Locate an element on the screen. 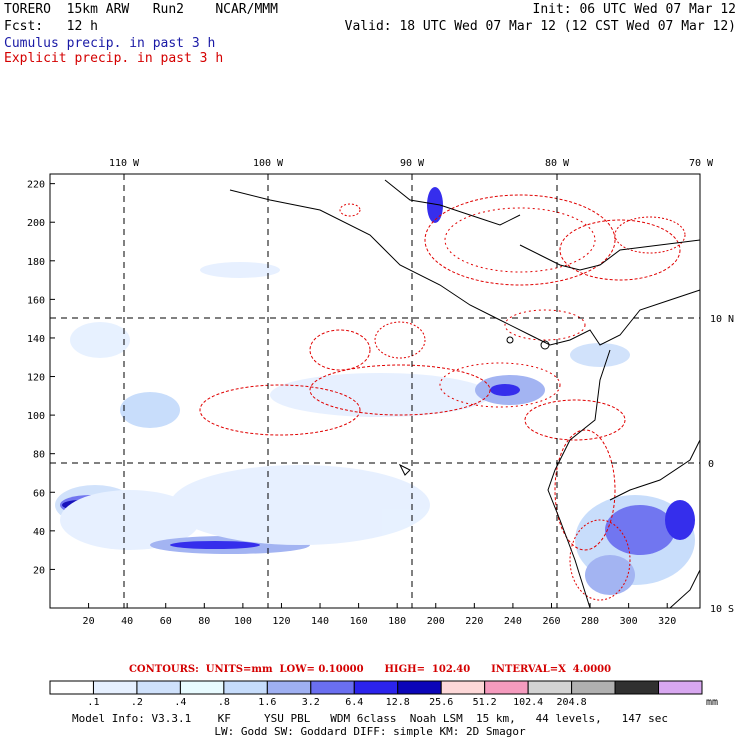  y-tick-labels: 20 40 60 80 100 120 140 160 180 200 220 is located at coordinates (41, 378).